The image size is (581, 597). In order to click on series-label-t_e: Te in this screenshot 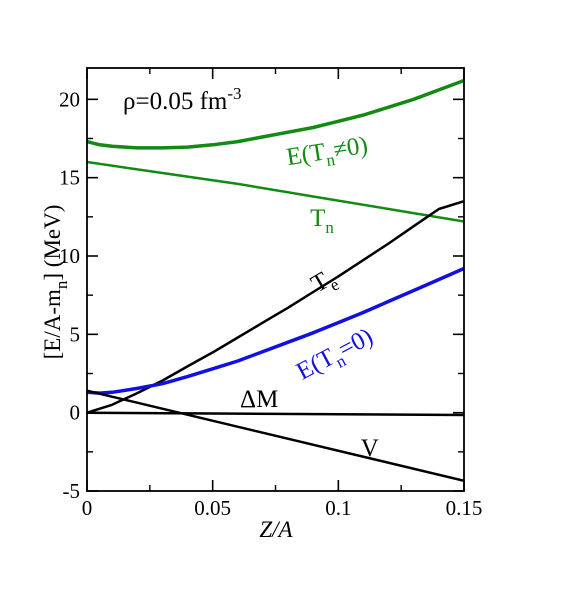, I will do `click(325, 282)`.